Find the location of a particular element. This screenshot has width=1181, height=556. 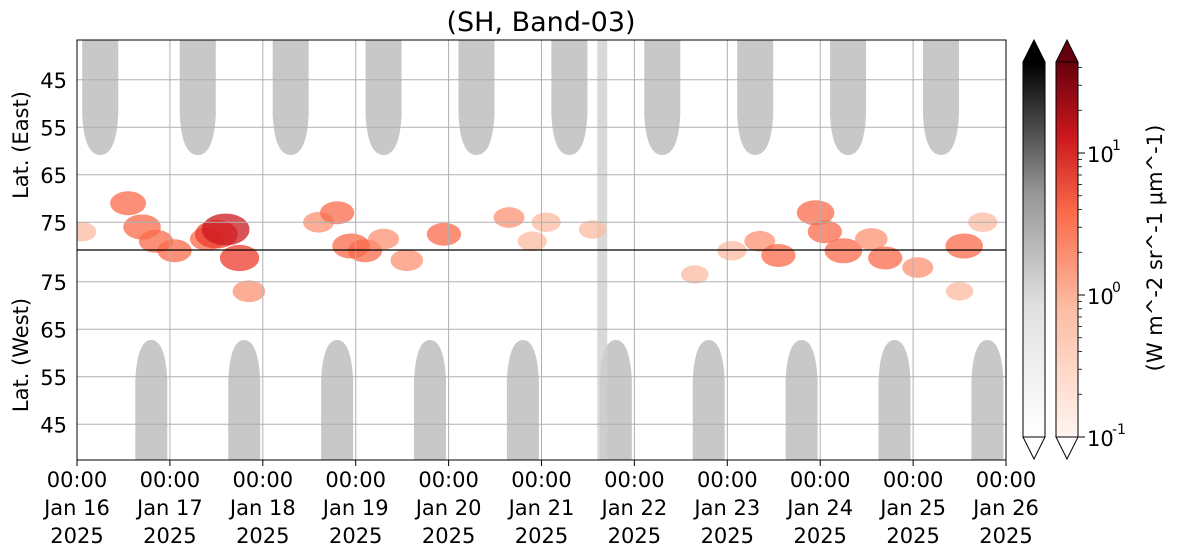

y-axis-label-east: Lat. (East) is located at coordinates (21, 145).